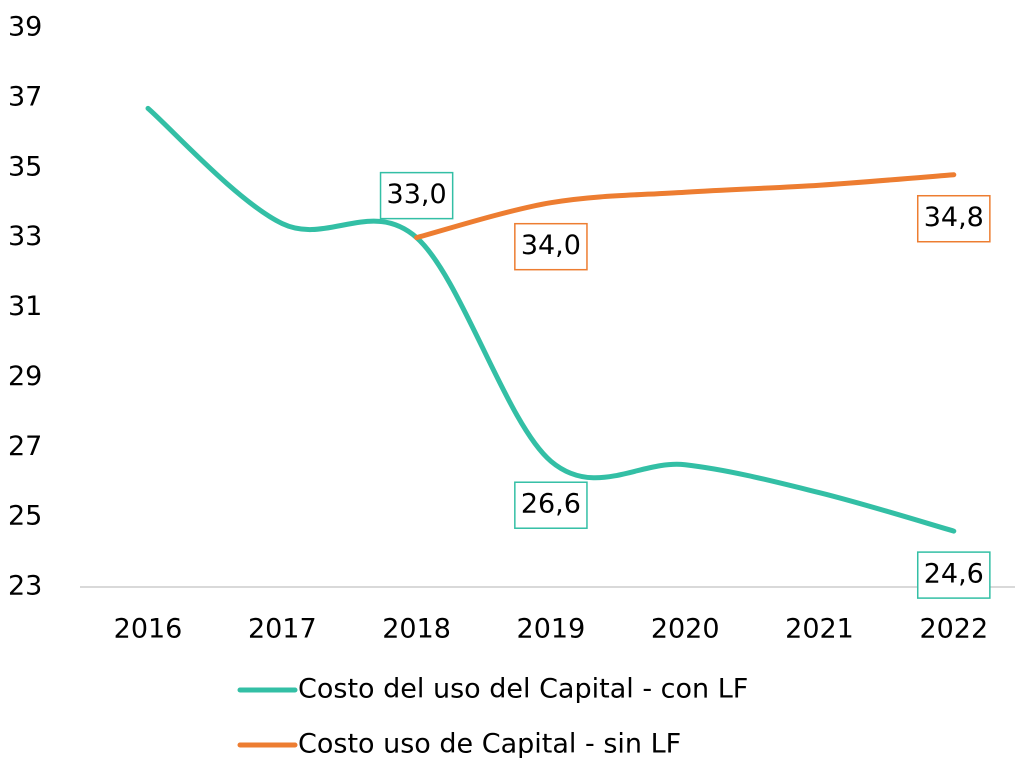  Describe the element at coordinates (25, 96) in the screenshot. I see `y-tick-label: 37` at that location.